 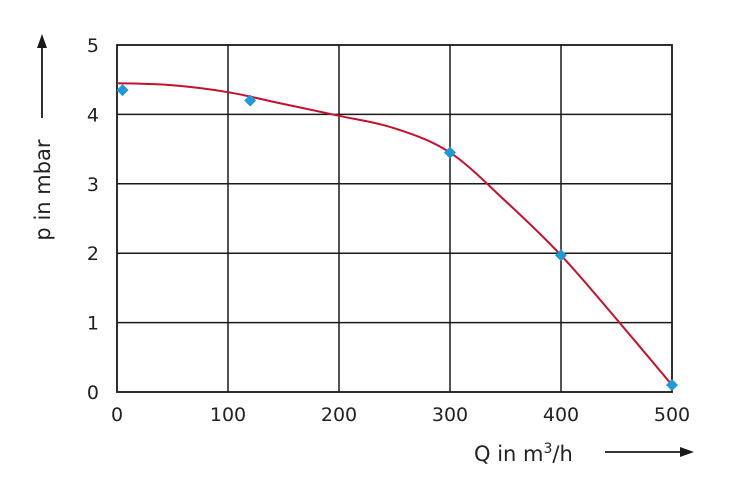 What do you see at coordinates (117, 415) in the screenshot?
I see `x-tick-label: 0` at bounding box center [117, 415].